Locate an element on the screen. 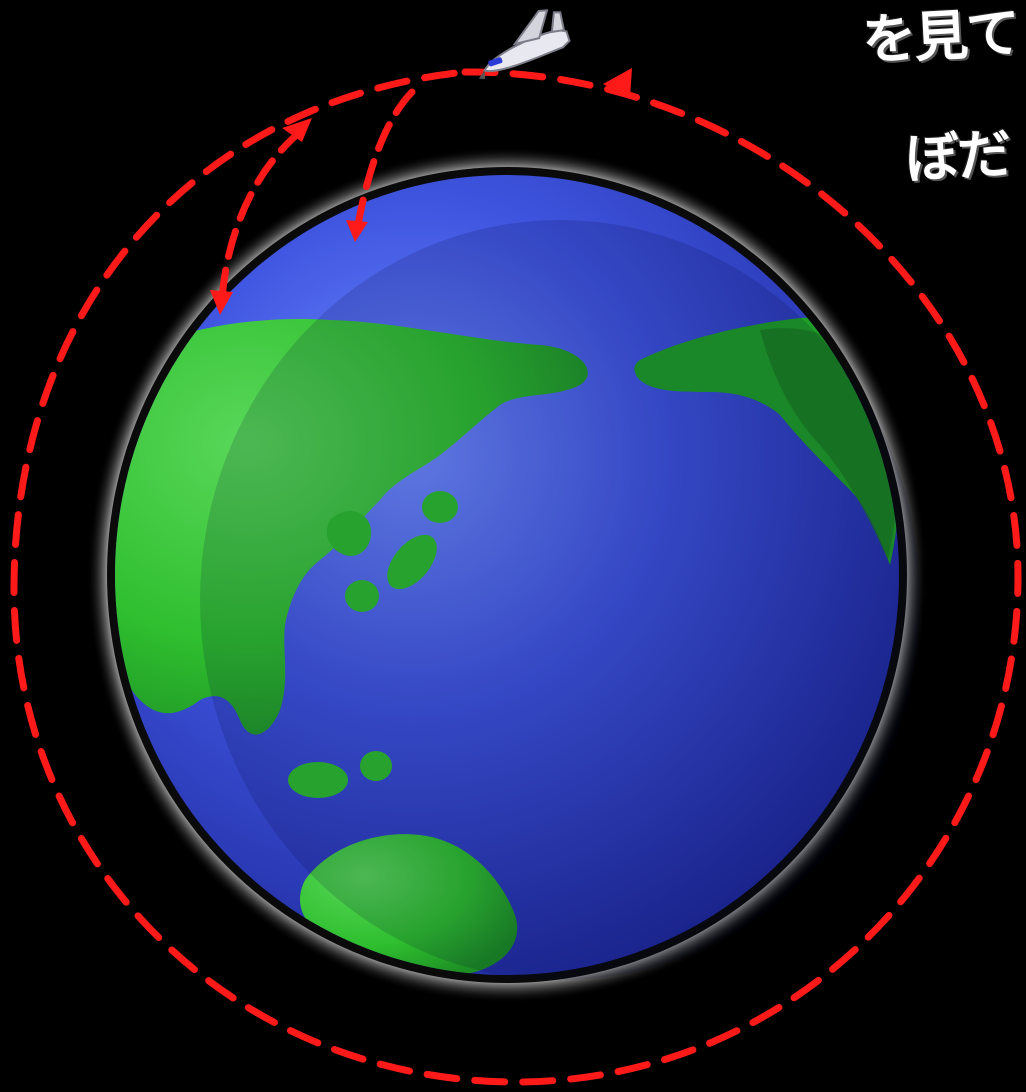 Image resolution: width=1026 pixels, height=1092 pixels. descent-arrow-outer-head is located at coordinates (221, 302).